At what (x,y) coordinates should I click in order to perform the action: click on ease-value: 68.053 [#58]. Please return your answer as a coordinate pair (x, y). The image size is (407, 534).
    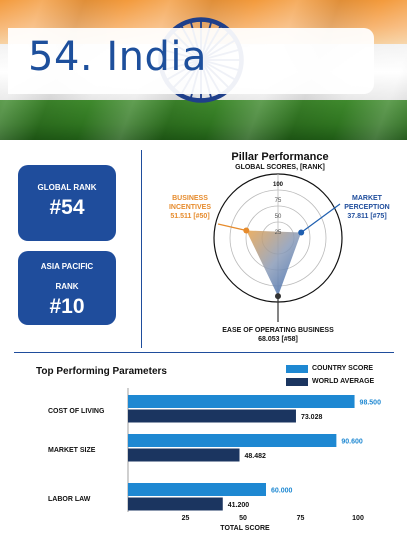
    Looking at the image, I should click on (278, 339).